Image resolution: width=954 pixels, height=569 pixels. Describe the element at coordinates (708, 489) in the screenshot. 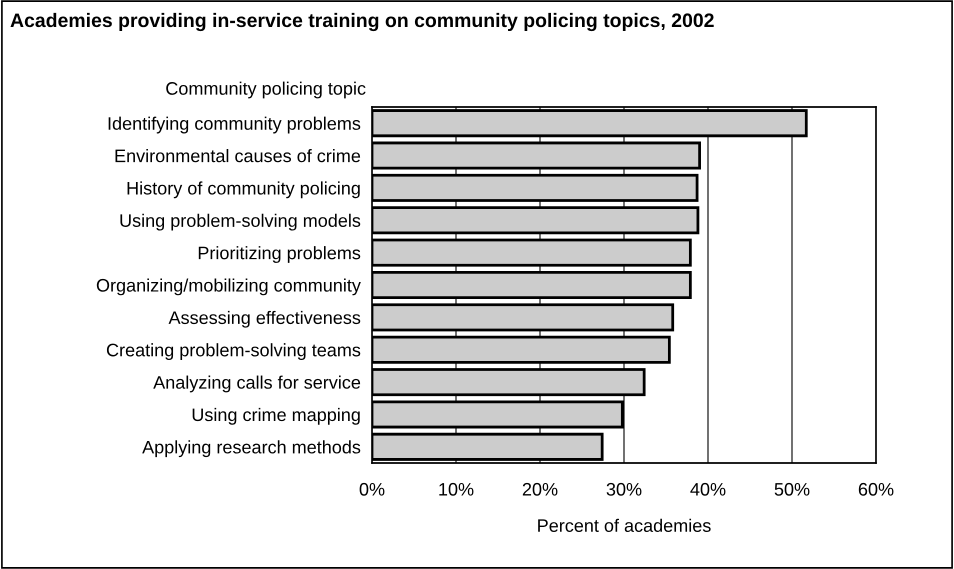

I see `x-tick-label: 40%` at that location.